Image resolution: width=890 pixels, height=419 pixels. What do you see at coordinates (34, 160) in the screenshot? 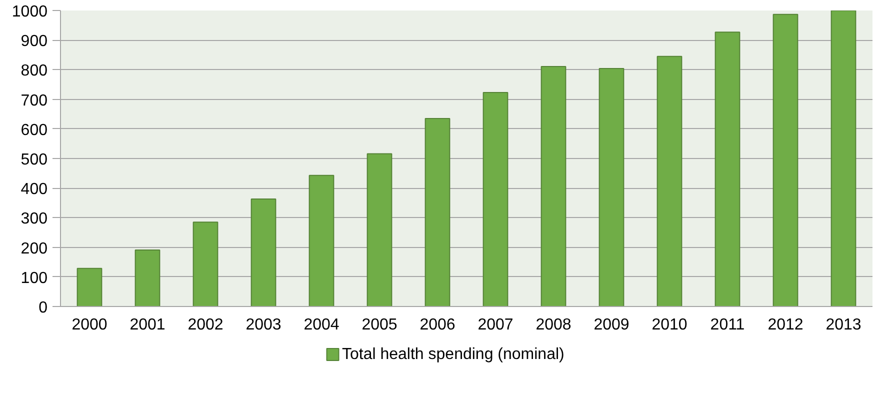
I see `y-tick-label: 500` at bounding box center [34, 160].